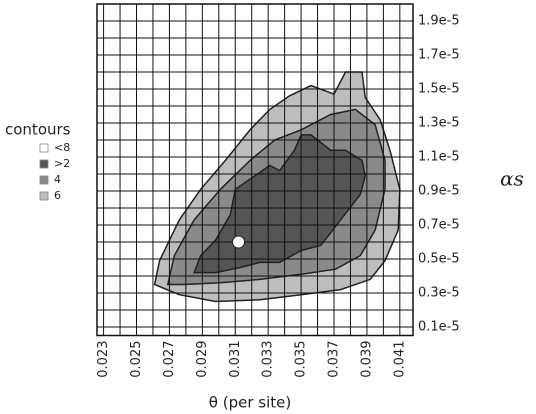  What do you see at coordinates (62, 163) in the screenshot?
I see `legend-label: >2` at bounding box center [62, 163].